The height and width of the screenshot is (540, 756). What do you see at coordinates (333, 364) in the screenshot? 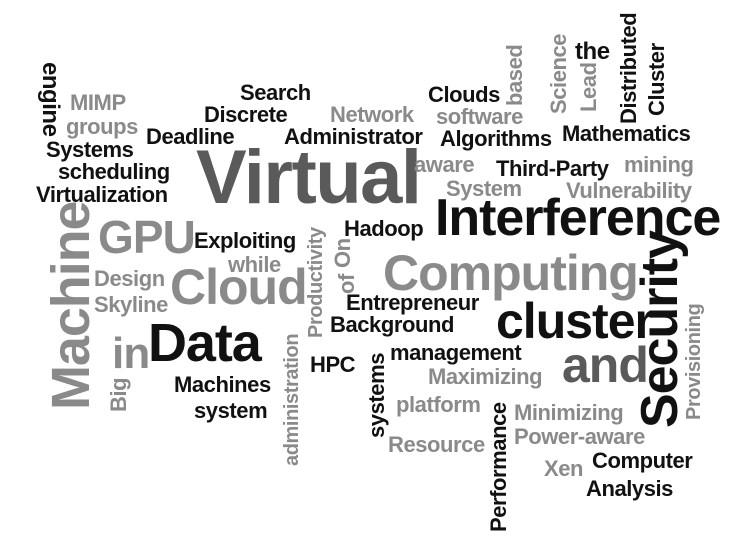
I see `word-hpc: HPC` at bounding box center [333, 364].